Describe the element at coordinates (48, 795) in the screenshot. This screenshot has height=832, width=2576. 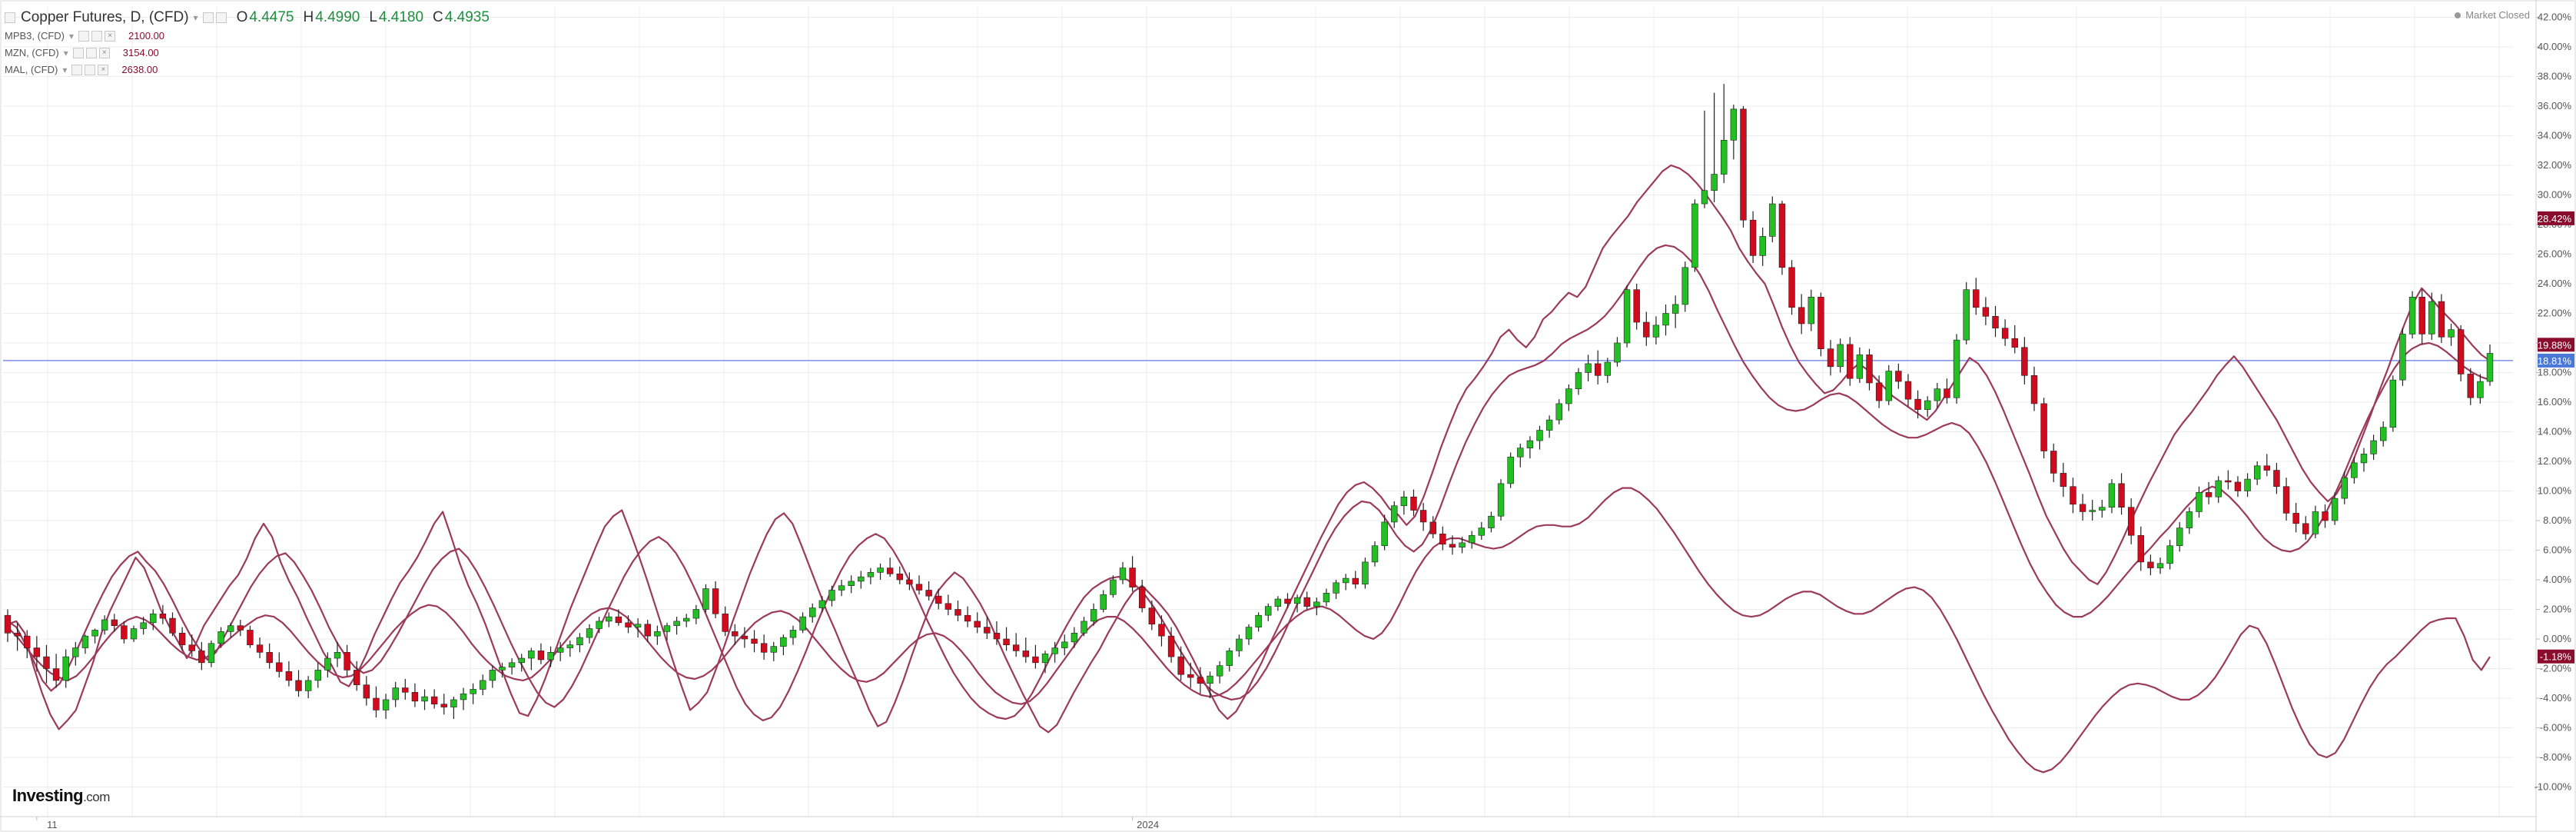
I see `logo-text: Investing` at that location.